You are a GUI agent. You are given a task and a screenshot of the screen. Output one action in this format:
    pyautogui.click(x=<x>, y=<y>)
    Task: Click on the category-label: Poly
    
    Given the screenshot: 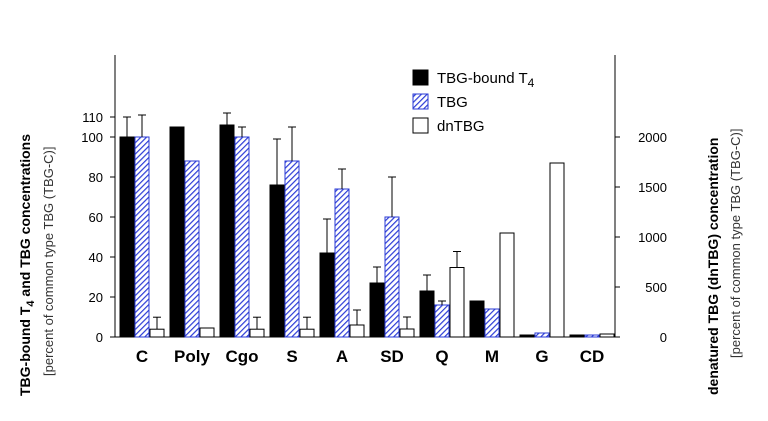 What is the action you would take?
    pyautogui.click(x=192, y=356)
    